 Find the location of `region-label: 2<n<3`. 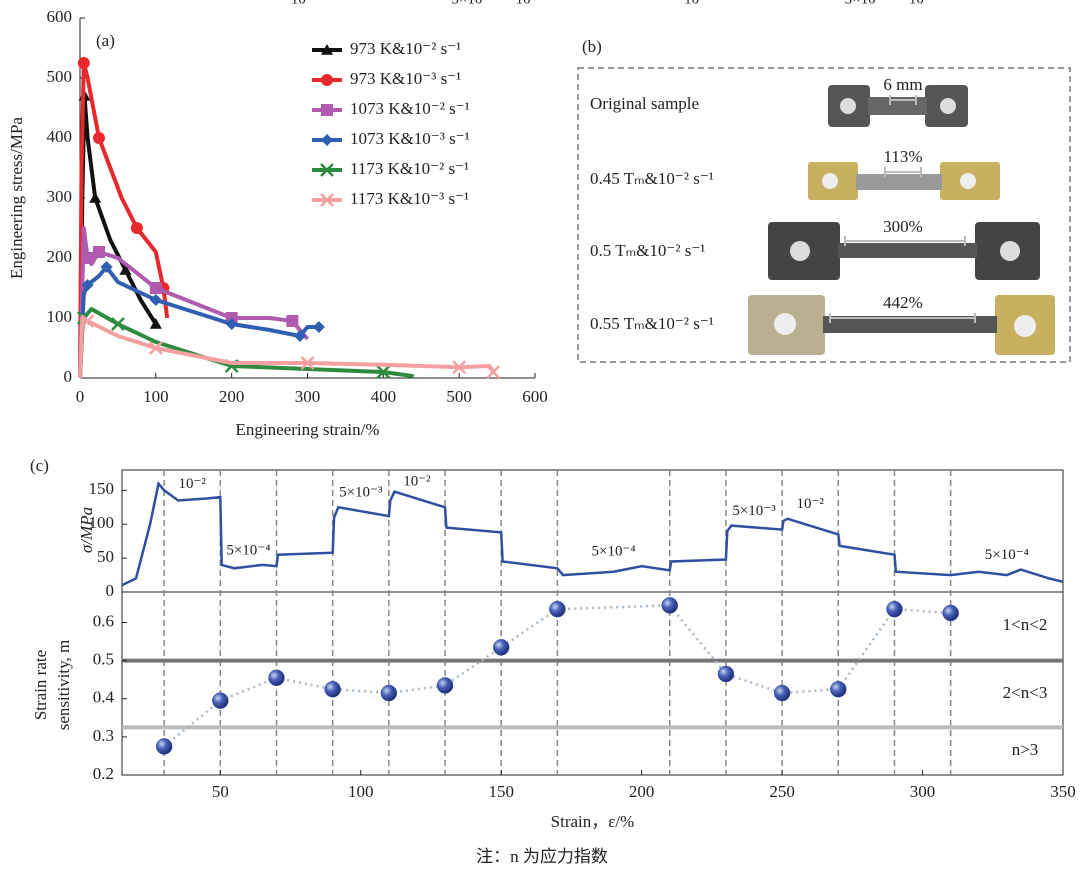

region-label: 2<n<3 is located at coordinates (1025, 692).